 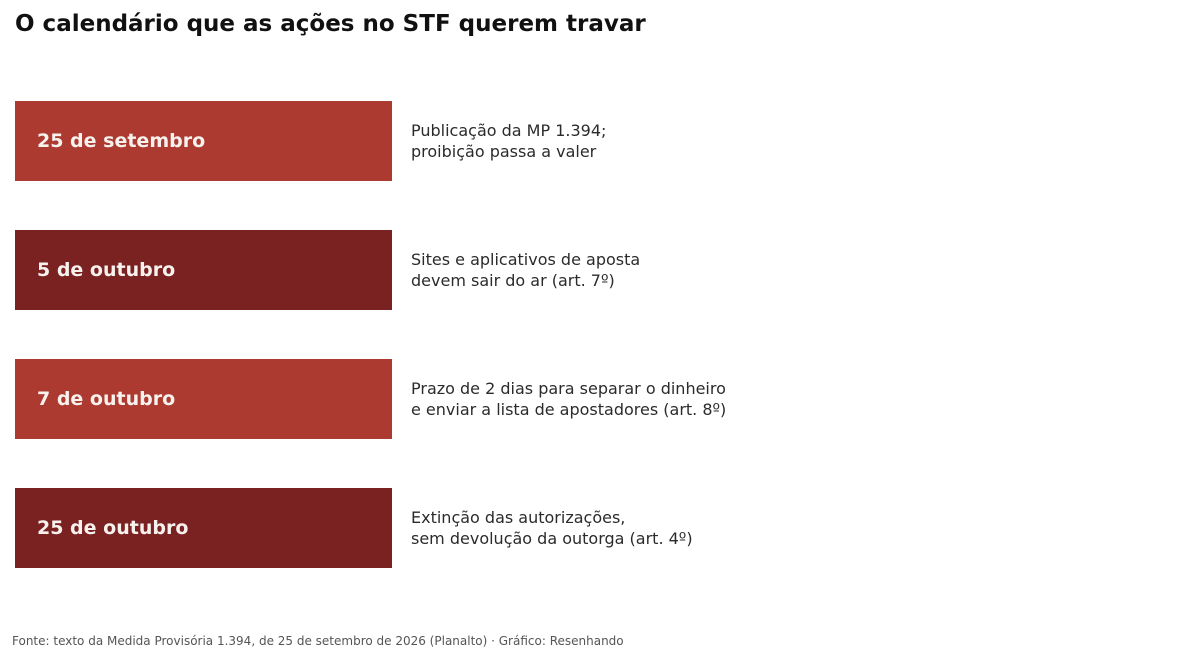 I want to click on event-description-line: Prazo de 2 dias para separar o dinheiro, so click(x=568, y=388).